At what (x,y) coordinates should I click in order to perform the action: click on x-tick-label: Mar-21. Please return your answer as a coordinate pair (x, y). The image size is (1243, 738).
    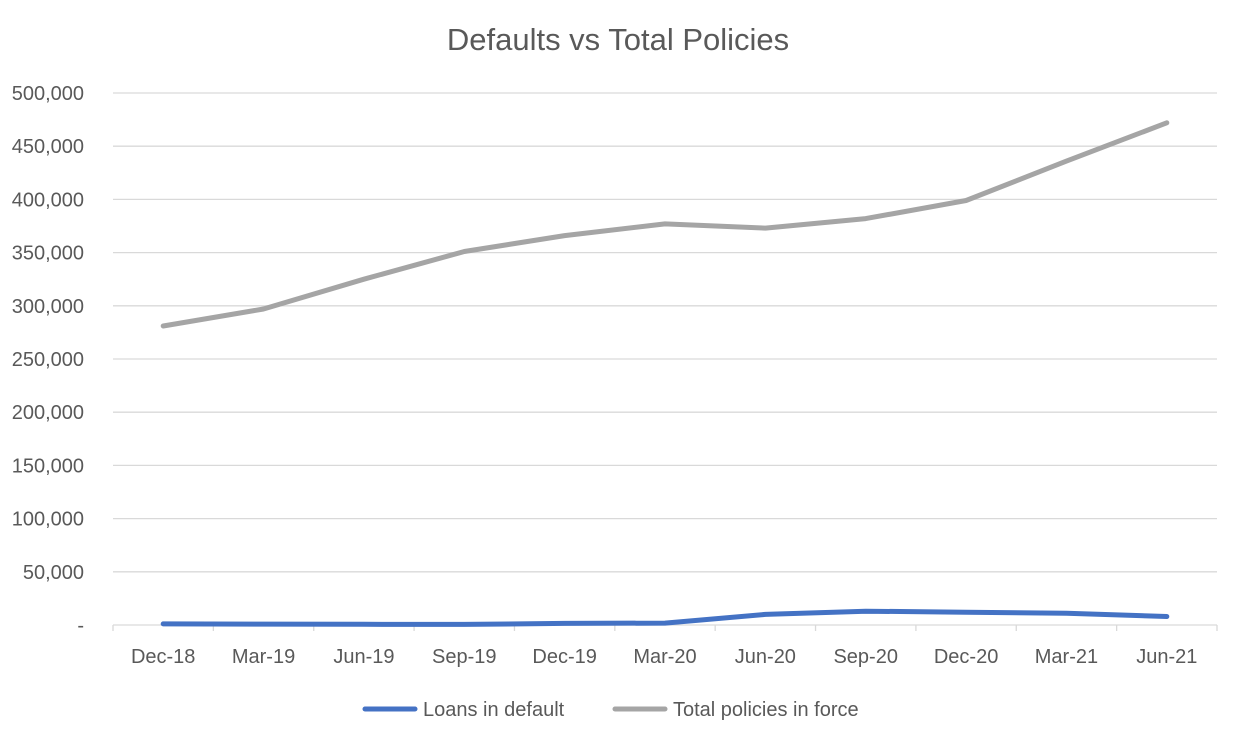
    Looking at the image, I should click on (1066, 657).